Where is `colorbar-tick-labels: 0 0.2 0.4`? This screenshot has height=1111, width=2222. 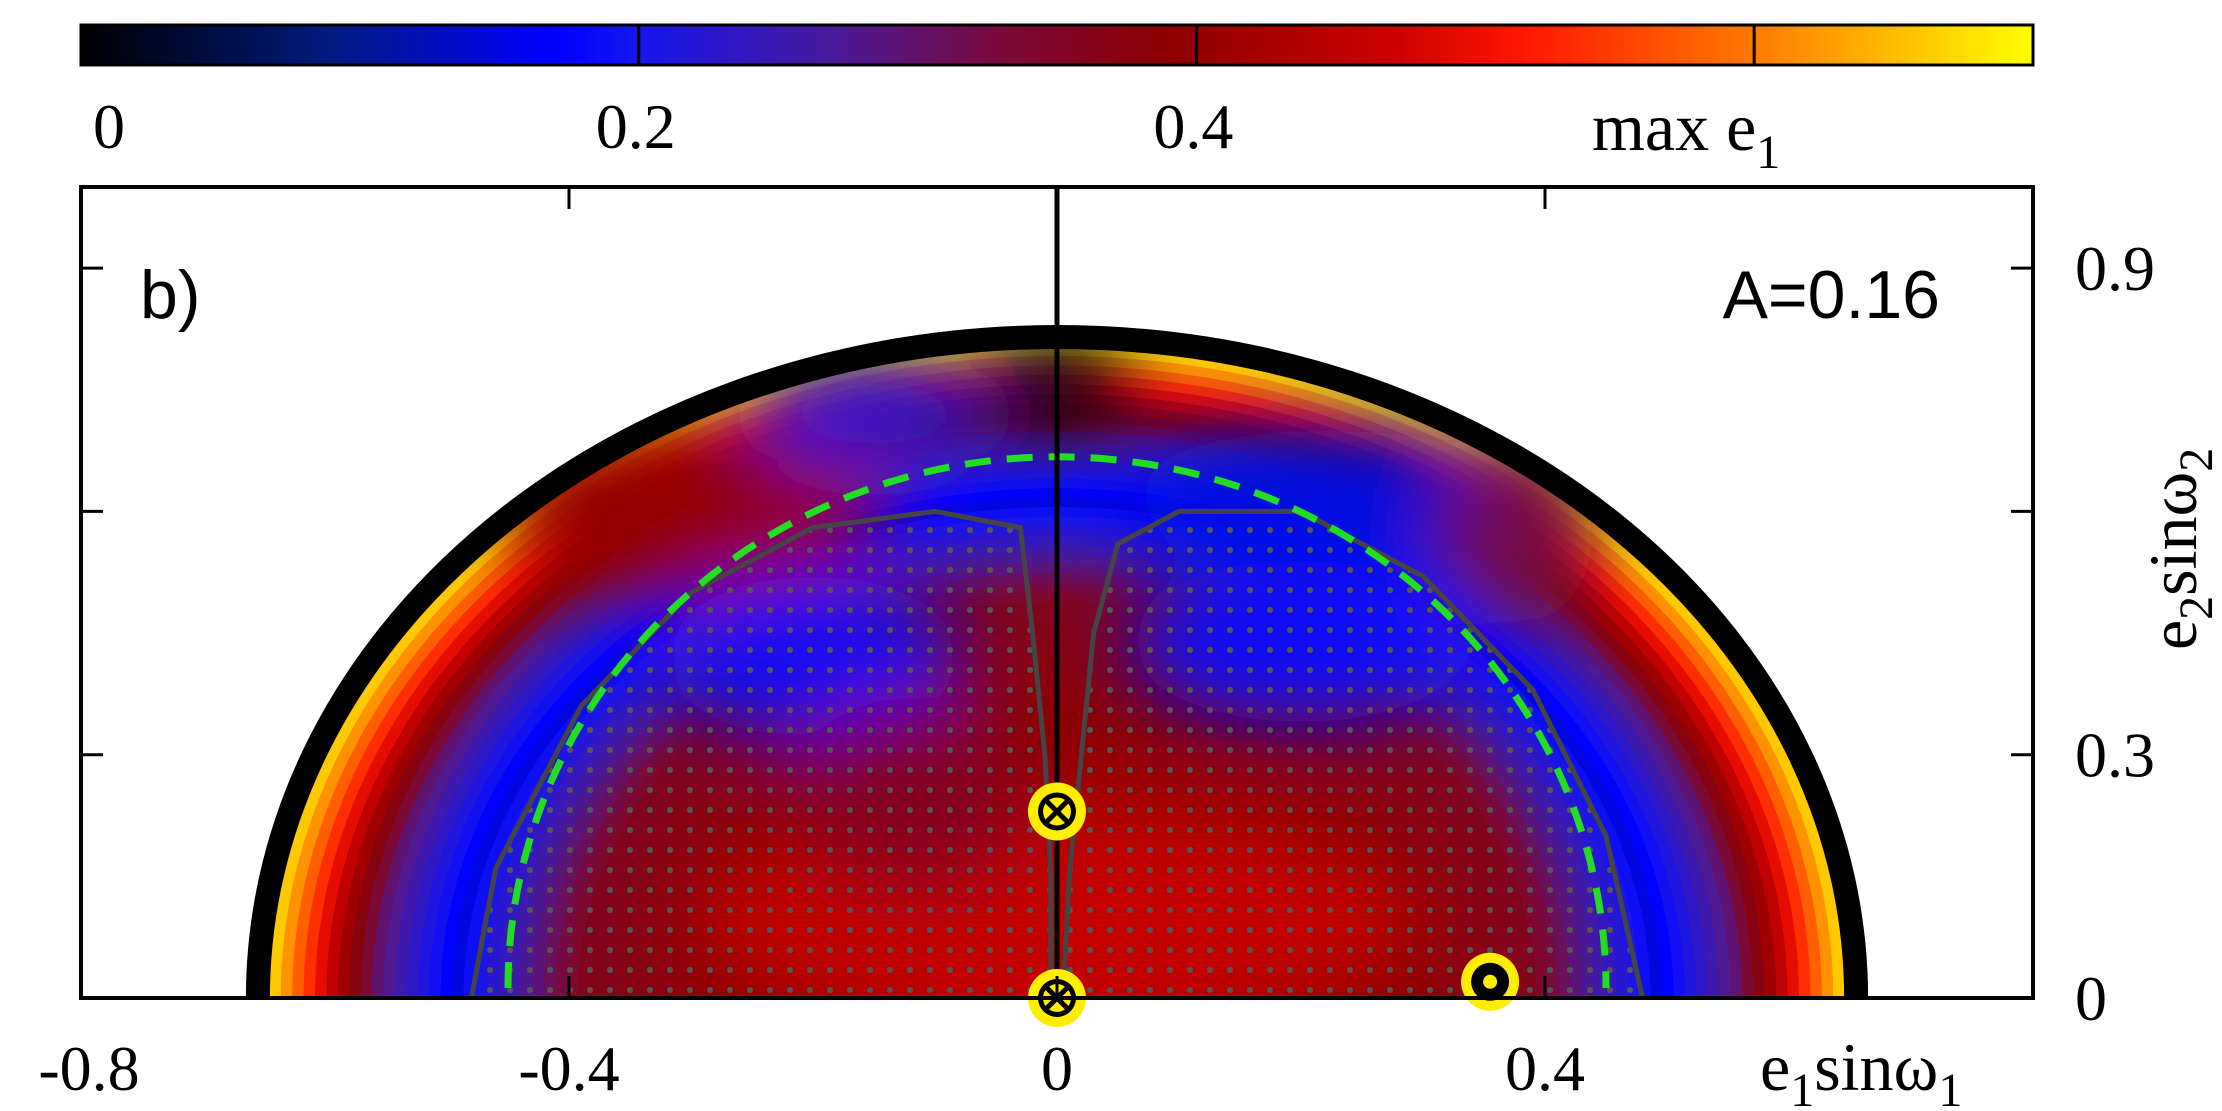 colorbar-tick-labels: 0 0.2 0.4 is located at coordinates (663, 126).